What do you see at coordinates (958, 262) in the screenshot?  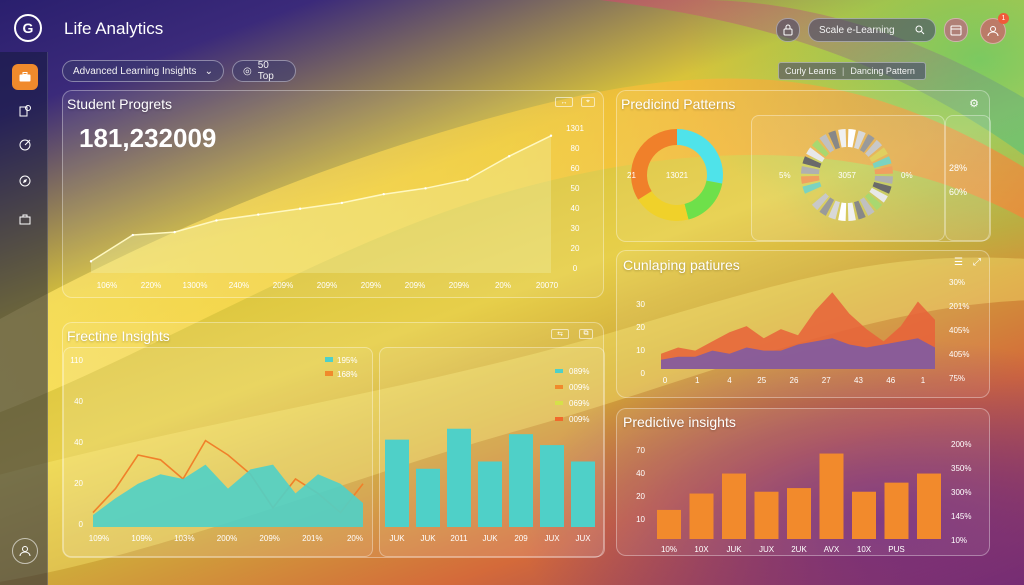 I see `menu-icon: ☰` at bounding box center [958, 262].